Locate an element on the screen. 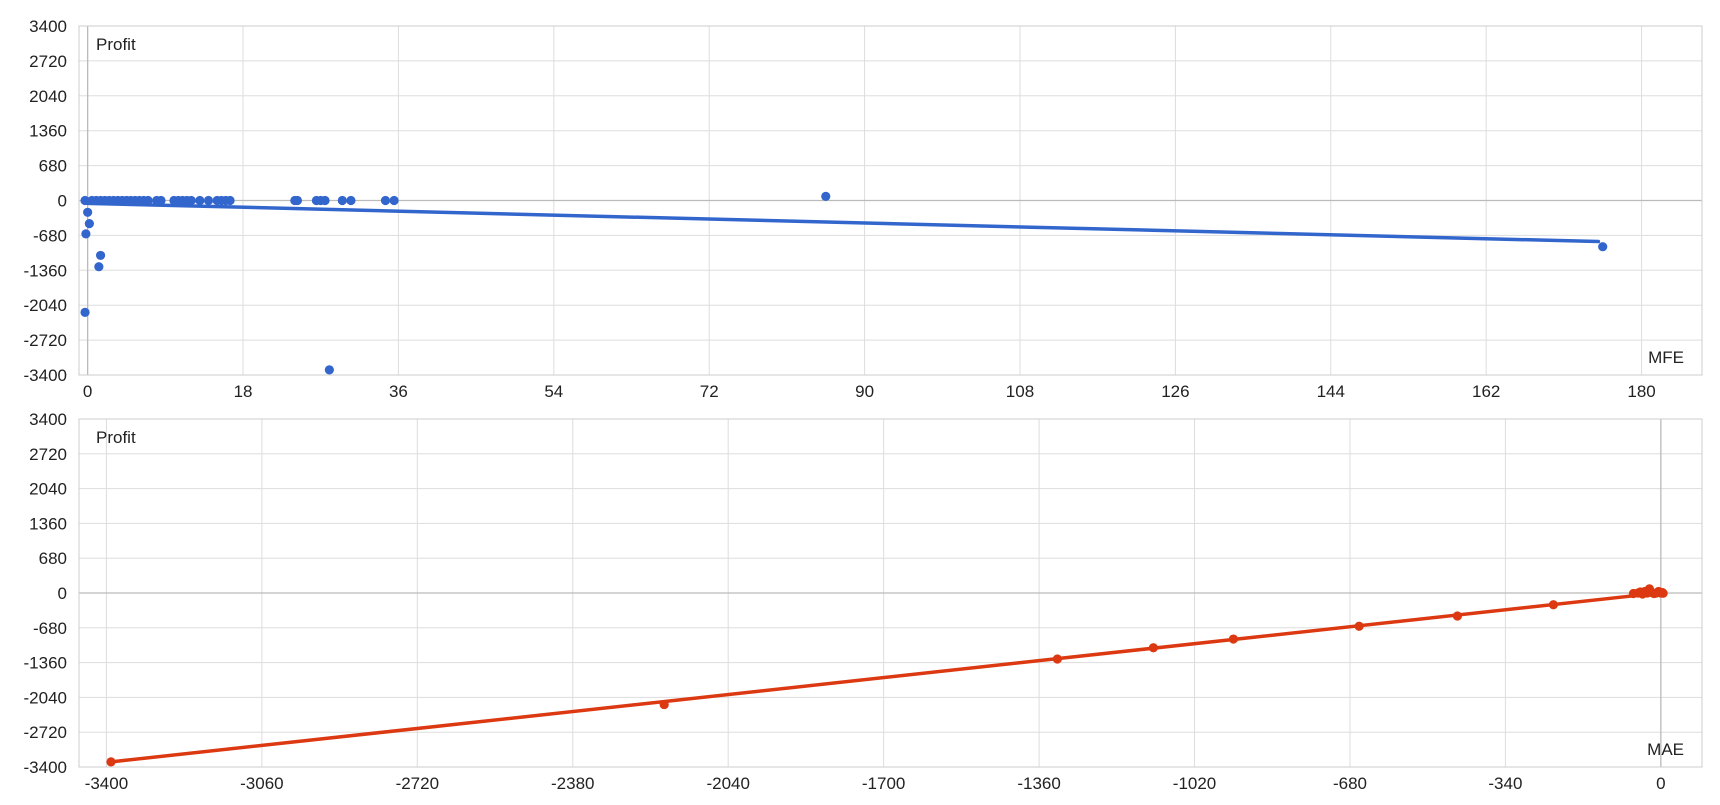 The height and width of the screenshot is (805, 1720). mae-y-tick-label: 2040 is located at coordinates (48, 489).